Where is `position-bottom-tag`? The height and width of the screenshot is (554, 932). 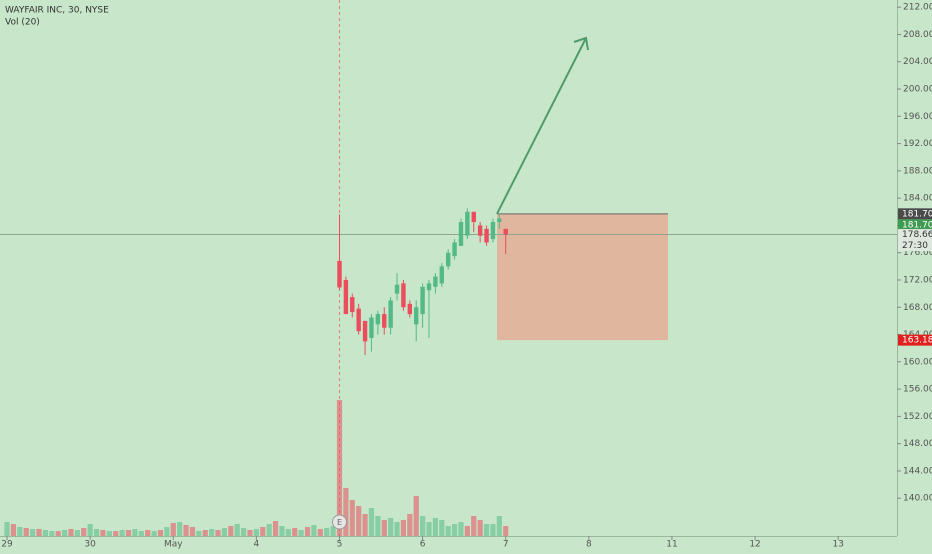
position-bottom-tag is located at coordinates (915, 340).